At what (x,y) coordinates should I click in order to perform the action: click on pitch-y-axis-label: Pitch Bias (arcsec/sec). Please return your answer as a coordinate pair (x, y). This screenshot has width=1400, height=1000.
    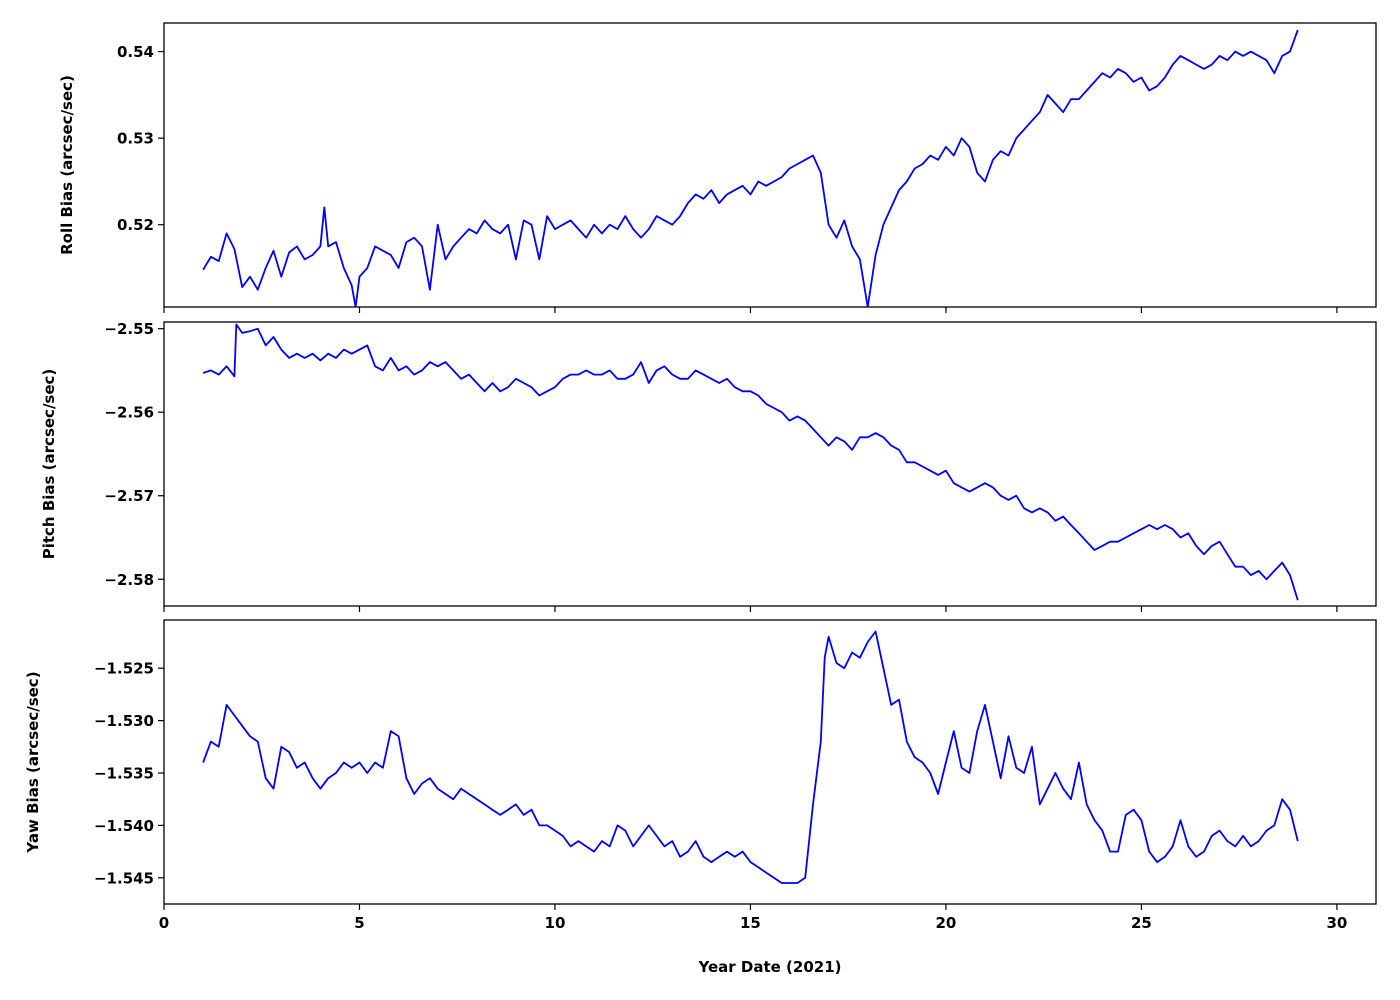
    Looking at the image, I should click on (49, 464).